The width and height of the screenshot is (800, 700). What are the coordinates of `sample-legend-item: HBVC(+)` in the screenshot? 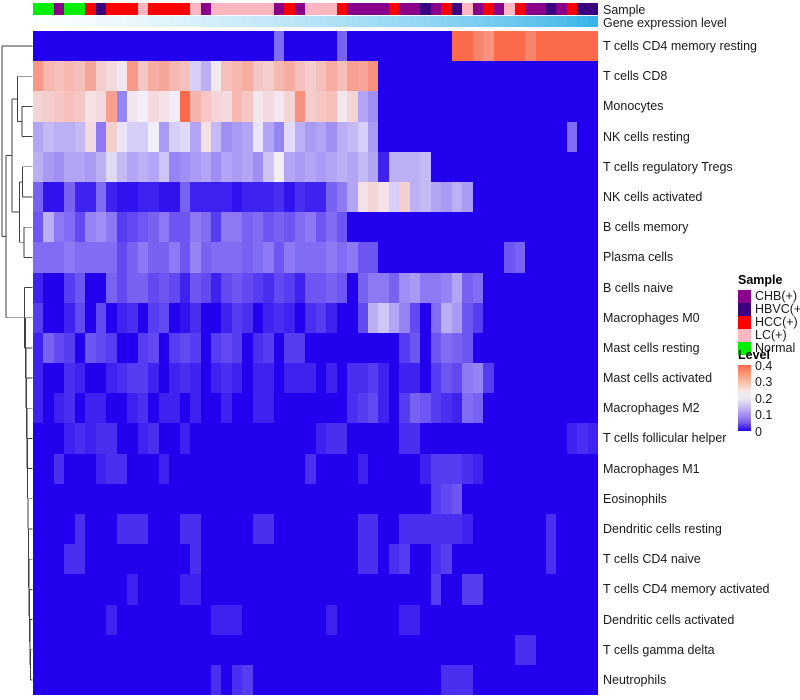 It's located at (769, 309).